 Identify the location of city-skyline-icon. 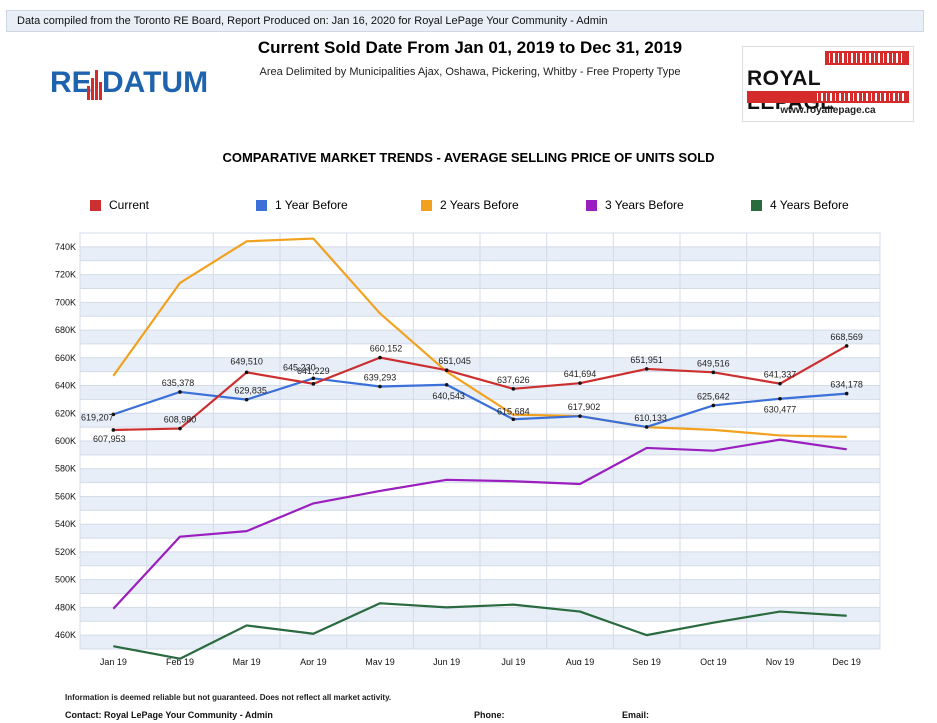
(94, 85).